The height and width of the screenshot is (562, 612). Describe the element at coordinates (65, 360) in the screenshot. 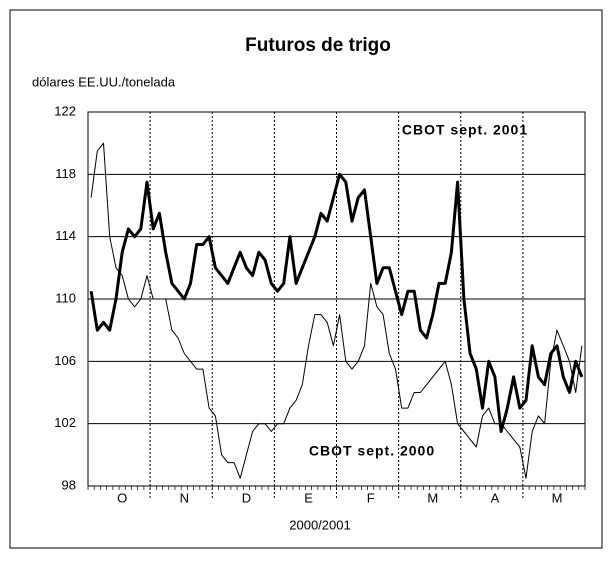

I see `y-tick-label: 106` at that location.